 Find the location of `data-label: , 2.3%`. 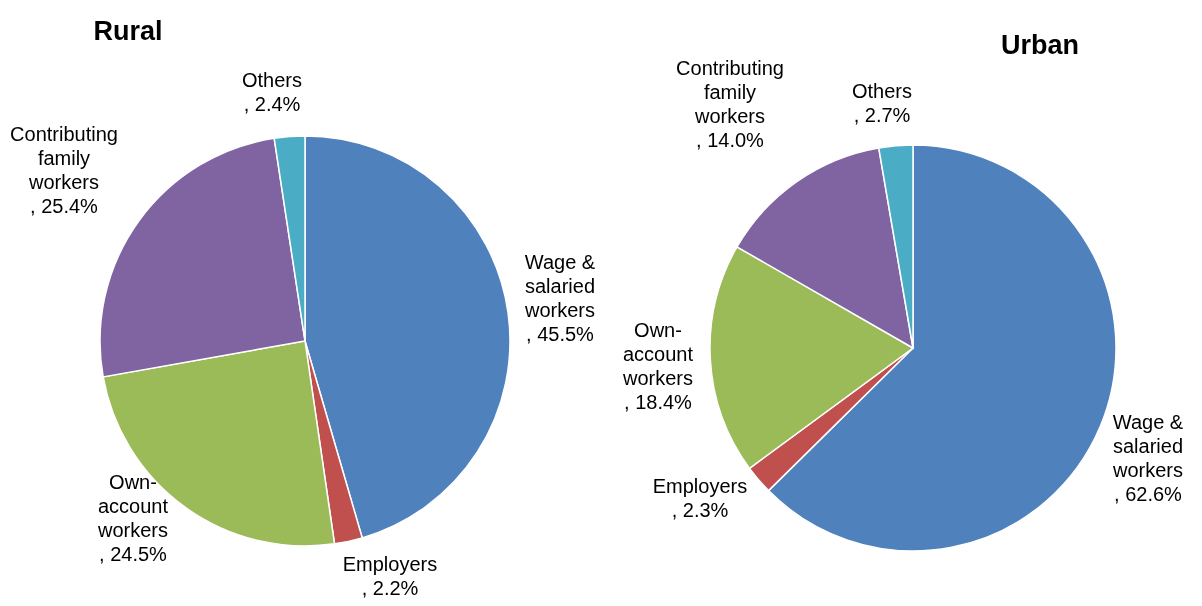

data-label: , 2.3% is located at coordinates (700, 510).